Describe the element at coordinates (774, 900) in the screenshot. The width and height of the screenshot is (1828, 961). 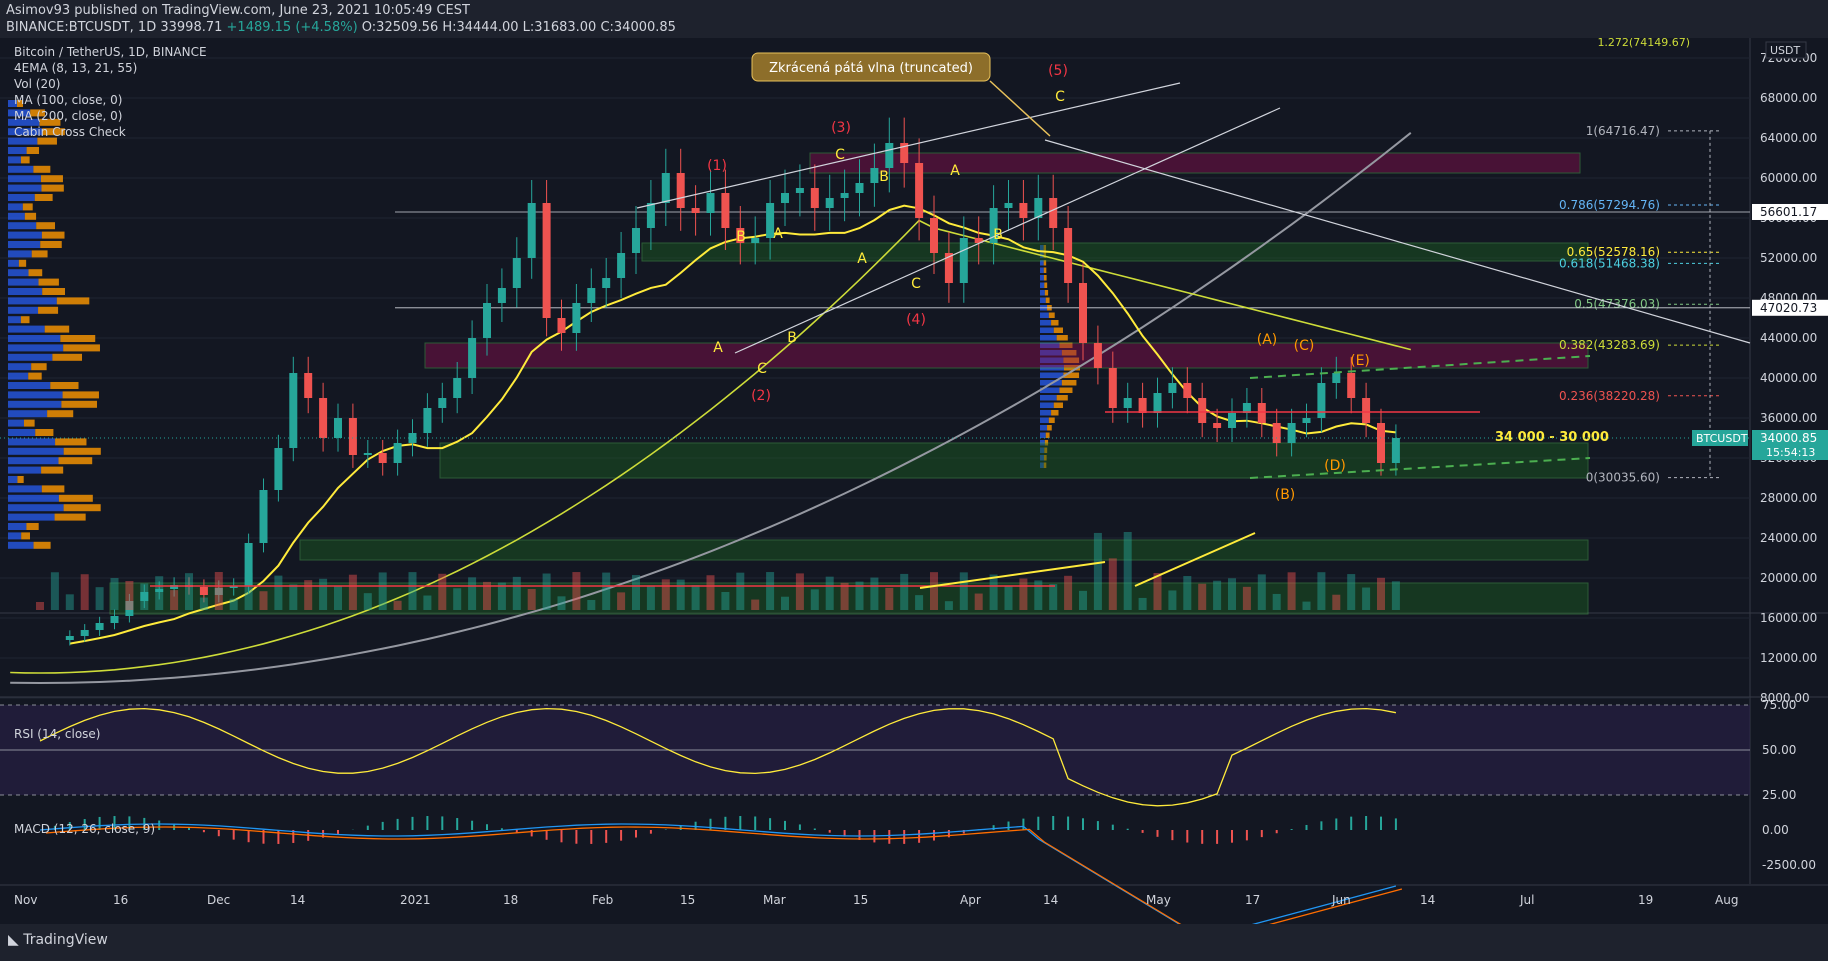
I see `time-tick: Mar` at that location.